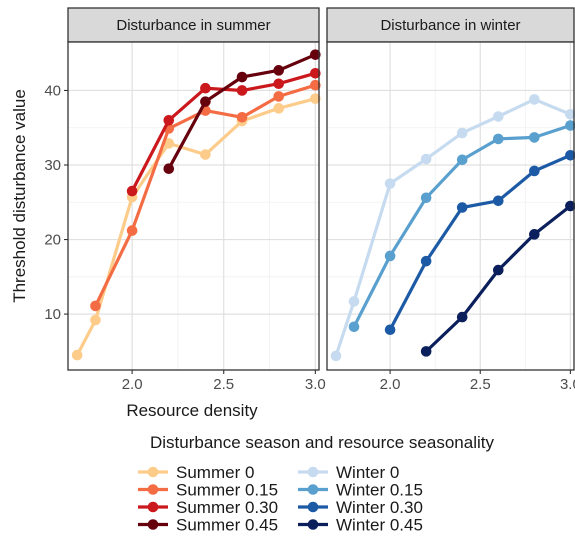 The width and height of the screenshot is (575, 536). I want to click on legend-label: Winter 0.45, so click(379, 525).